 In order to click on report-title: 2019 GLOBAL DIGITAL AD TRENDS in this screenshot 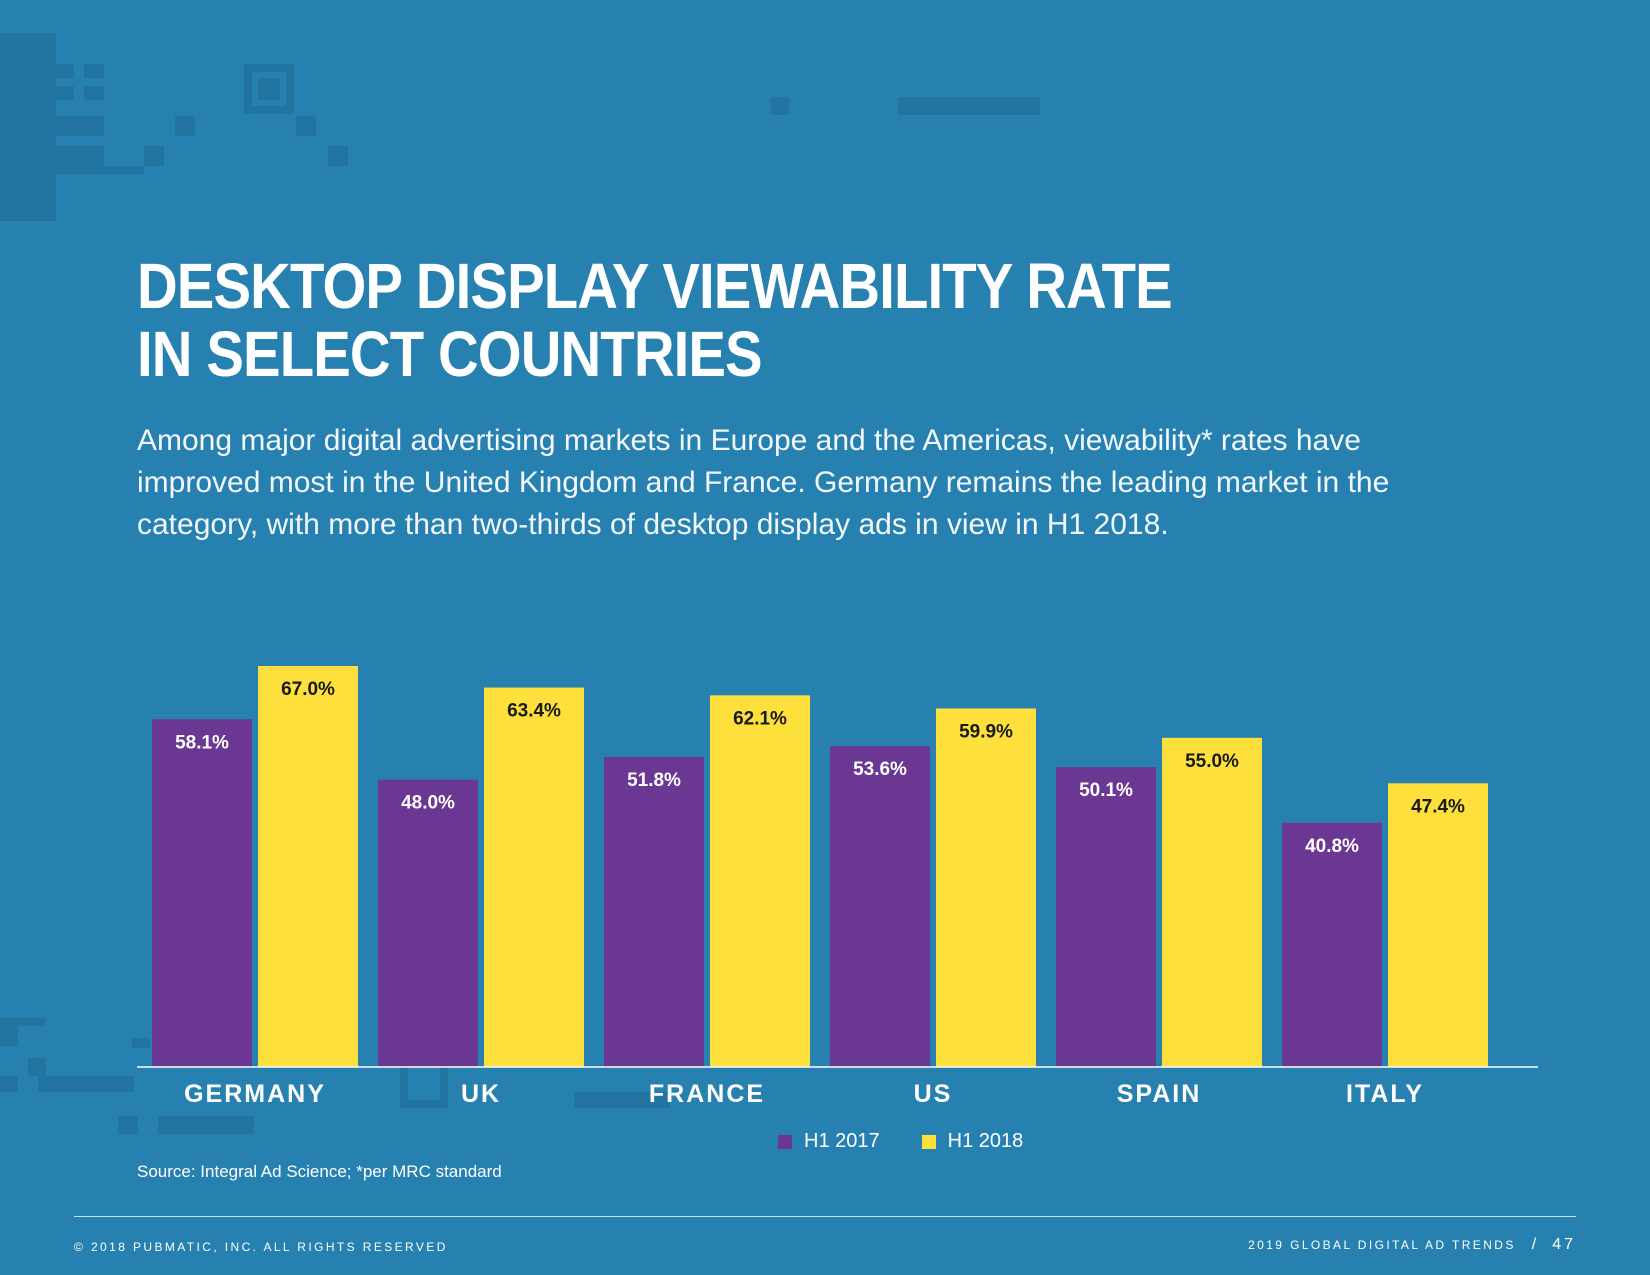, I will do `click(1382, 1245)`.